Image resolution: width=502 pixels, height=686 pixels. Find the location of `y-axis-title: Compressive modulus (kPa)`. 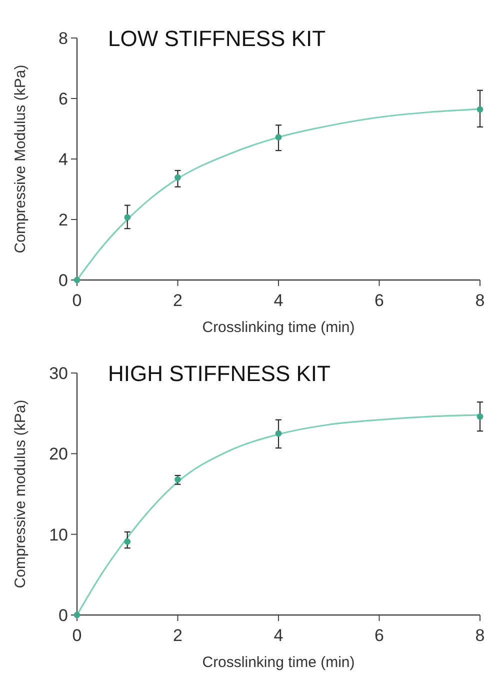

y-axis-title: Compressive modulus (kPa) is located at coordinates (20, 494).